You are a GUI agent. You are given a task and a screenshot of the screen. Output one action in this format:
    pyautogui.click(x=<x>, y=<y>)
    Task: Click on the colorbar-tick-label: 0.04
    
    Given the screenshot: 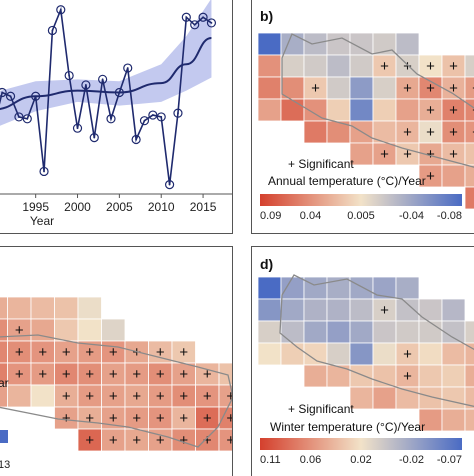 What is the action you would take?
    pyautogui.click(x=310, y=216)
    